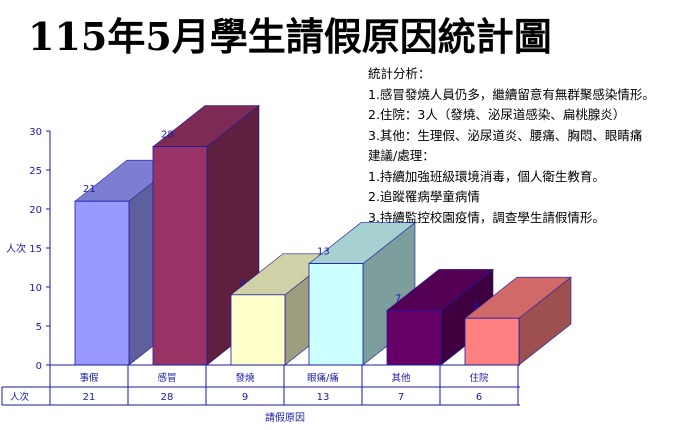  Describe the element at coordinates (497, 114) in the screenshot. I see `analysis-line: 2.住院：3人（發燒、泌尿道感染、扁桃腺炎）` at that location.